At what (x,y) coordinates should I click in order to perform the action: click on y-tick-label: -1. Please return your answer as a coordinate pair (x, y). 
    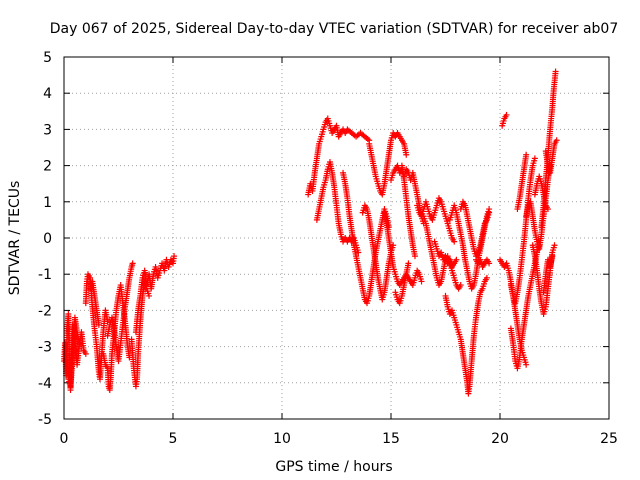
    Looking at the image, I should click on (45, 275).